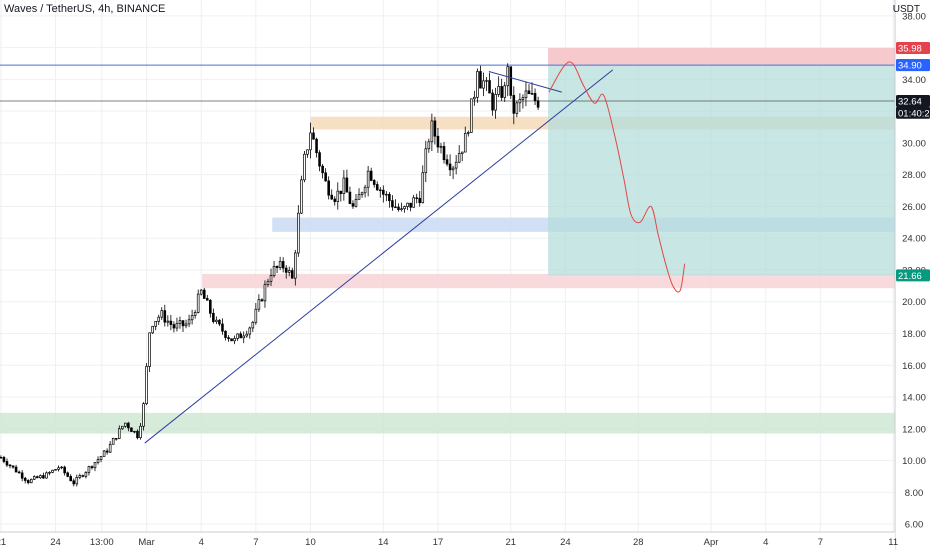  Describe the element at coordinates (617, 177) in the screenshot. I see `projected-price-path` at that location.